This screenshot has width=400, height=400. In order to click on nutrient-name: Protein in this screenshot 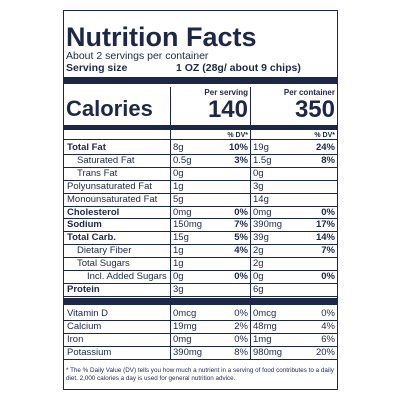, I will do `click(83, 289)`.